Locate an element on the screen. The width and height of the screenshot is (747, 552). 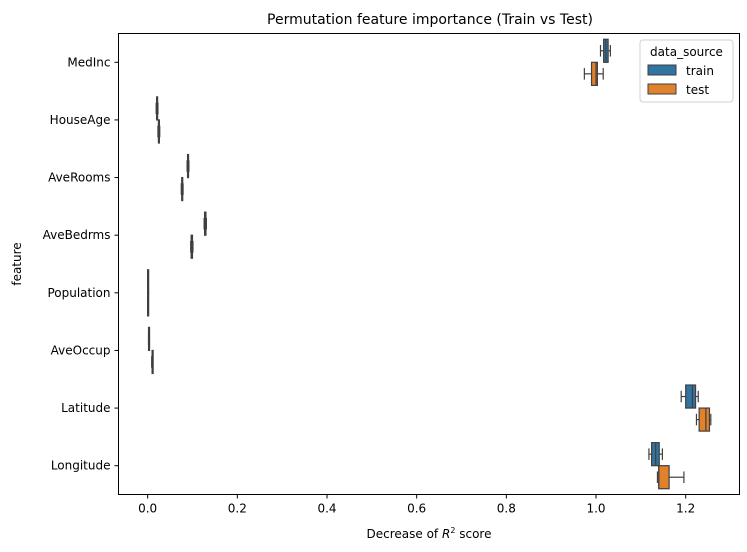
box-train-avebedrms is located at coordinates (205, 223).